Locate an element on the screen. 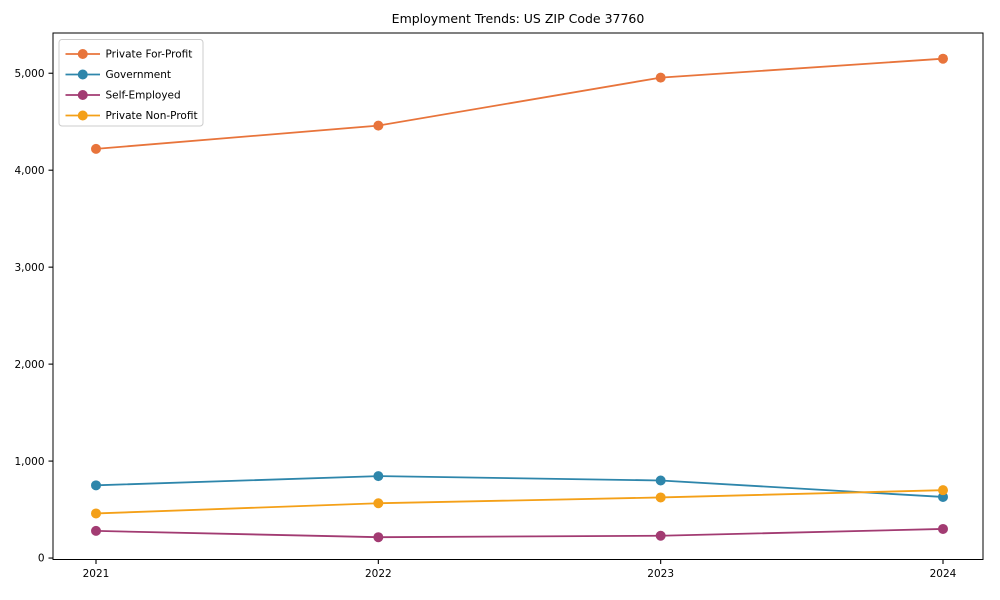  legend-label: Government is located at coordinates (138, 75).